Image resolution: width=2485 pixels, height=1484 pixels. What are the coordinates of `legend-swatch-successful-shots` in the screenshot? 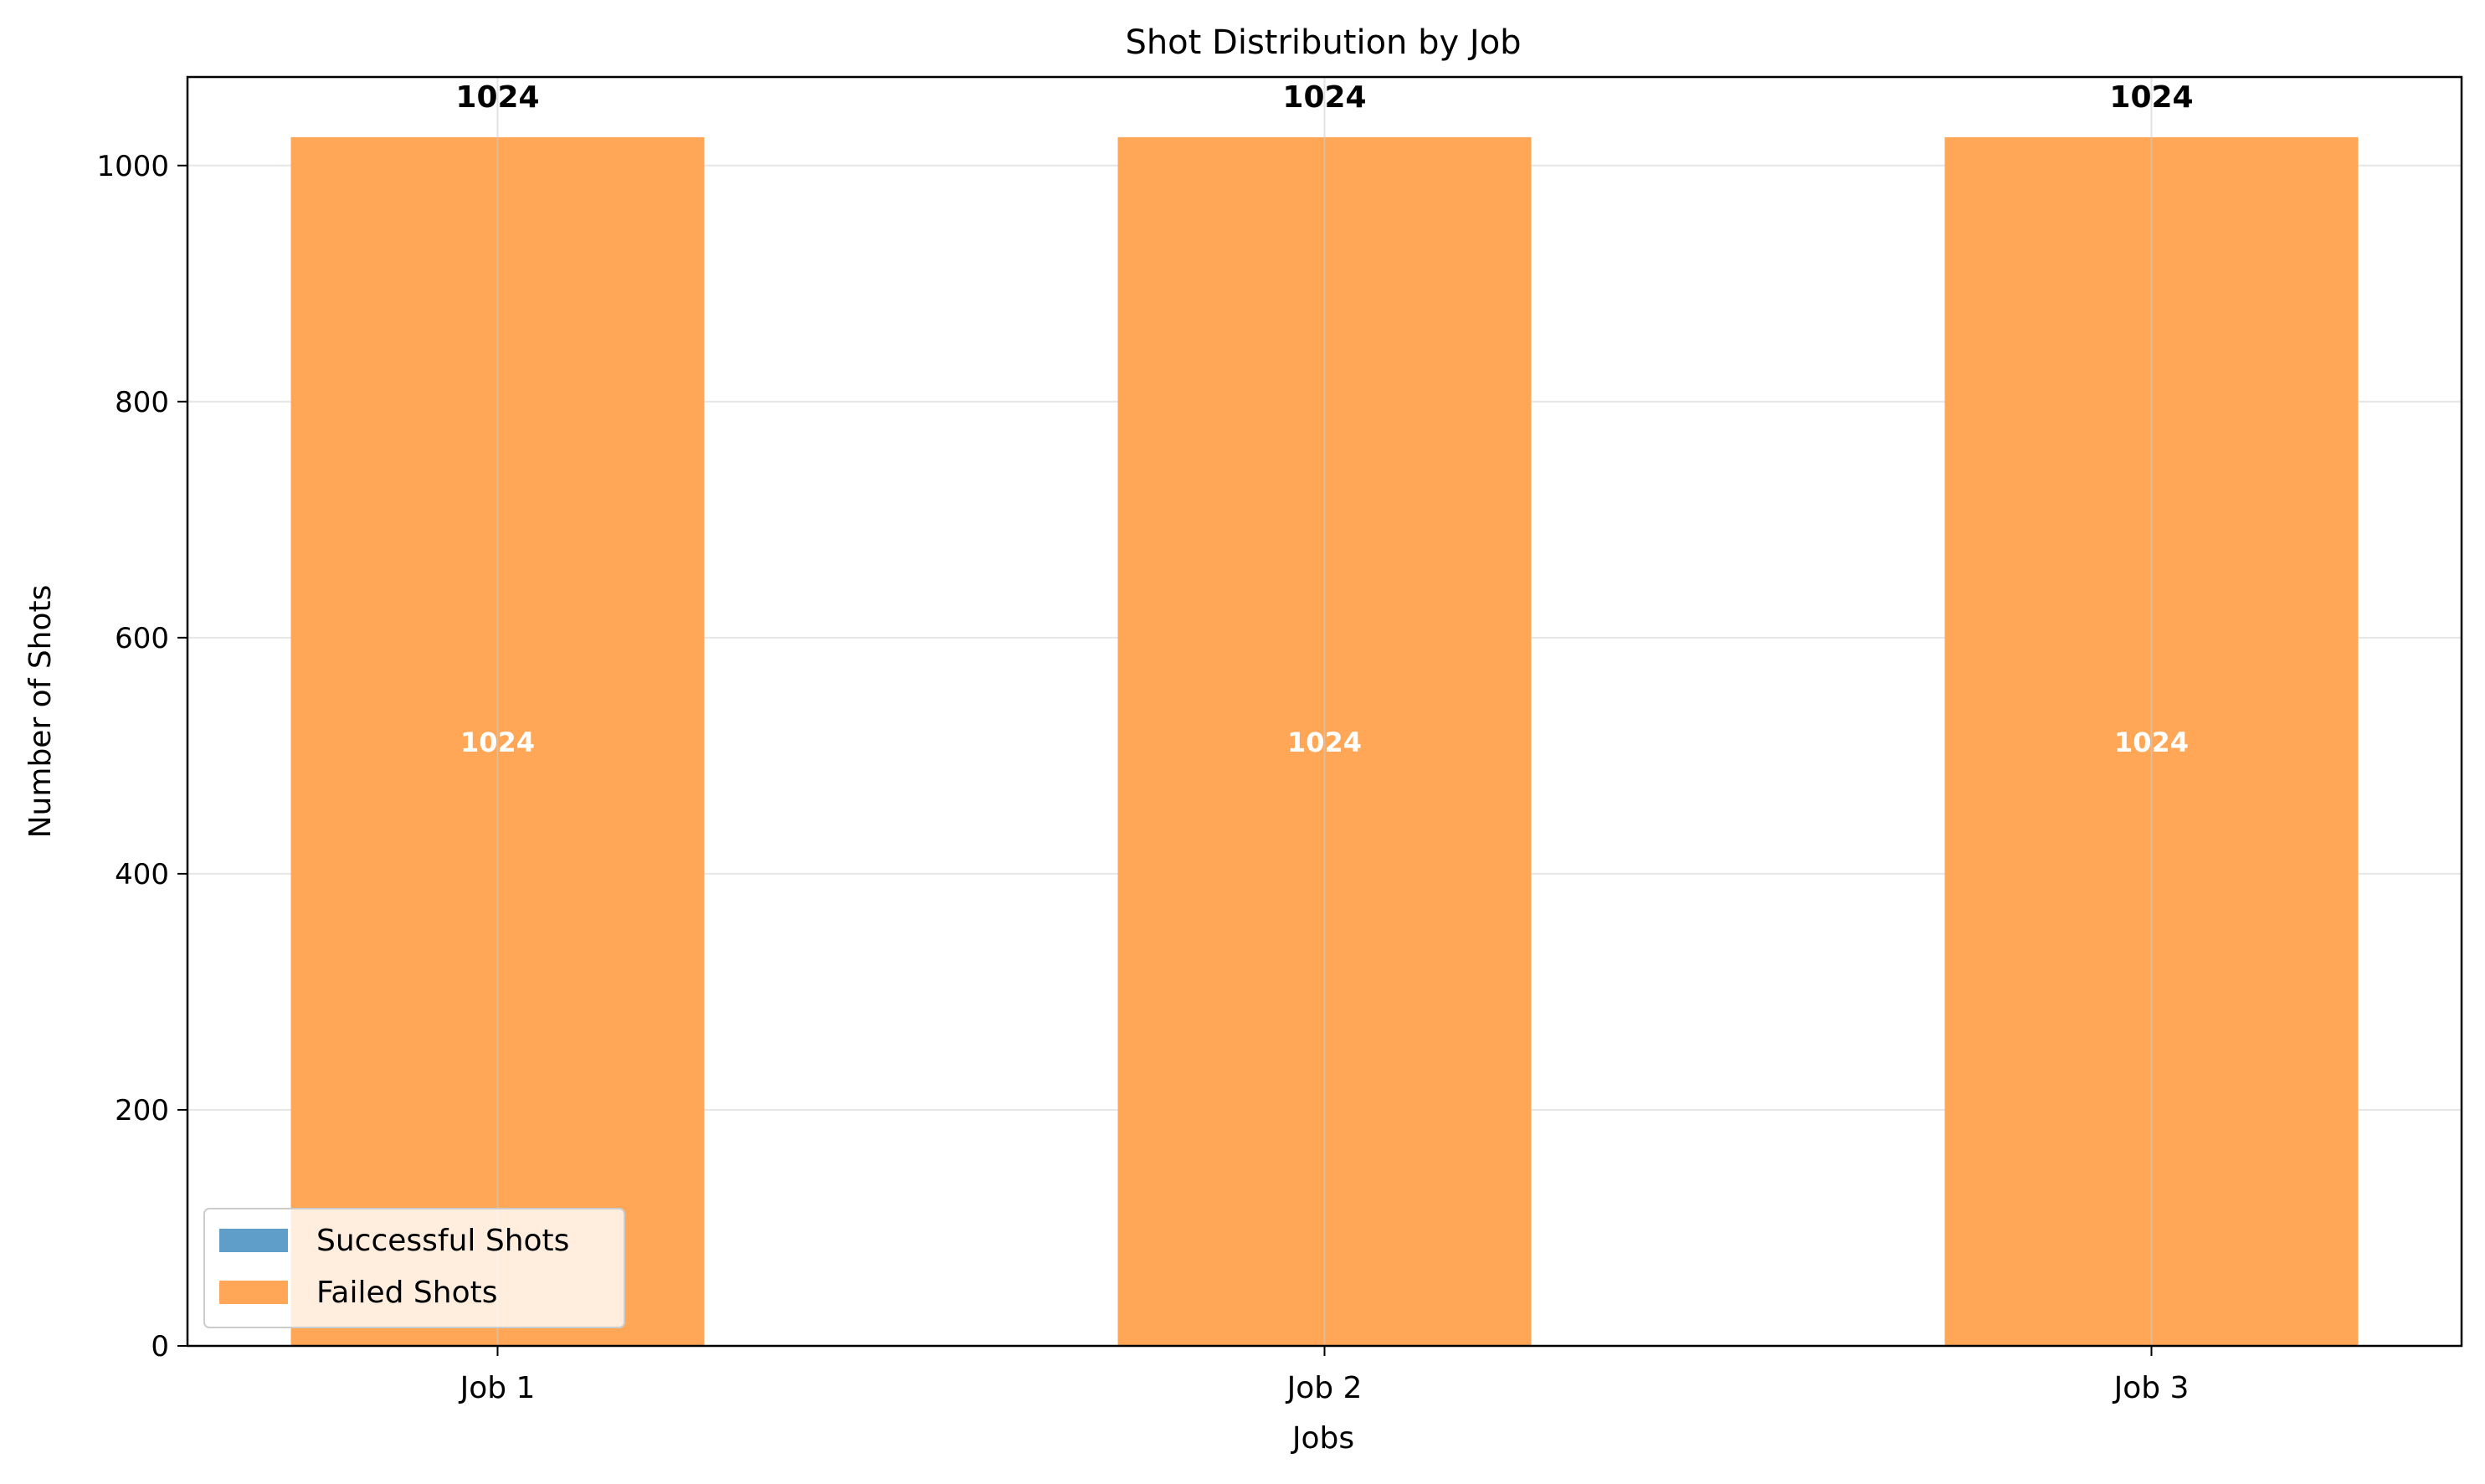 It's located at (253, 1240).